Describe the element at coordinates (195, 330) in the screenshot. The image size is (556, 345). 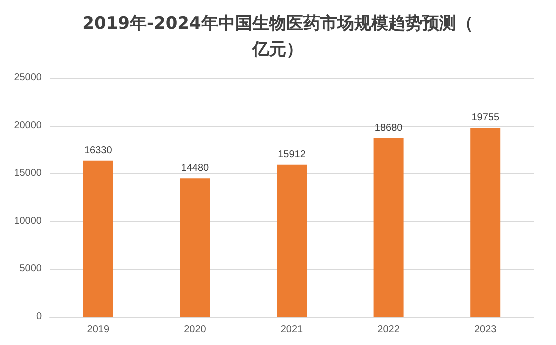
I see `x-tick-label: 2020` at that location.